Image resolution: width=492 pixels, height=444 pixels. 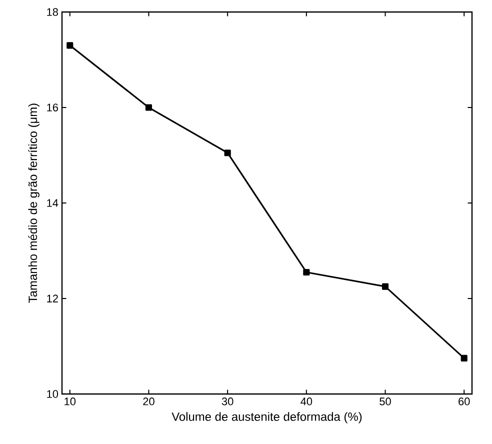 What do you see at coordinates (34, 203) in the screenshot?
I see `y-axis-title: Tamanho médio de grão ferrítico (μm)` at bounding box center [34, 203].